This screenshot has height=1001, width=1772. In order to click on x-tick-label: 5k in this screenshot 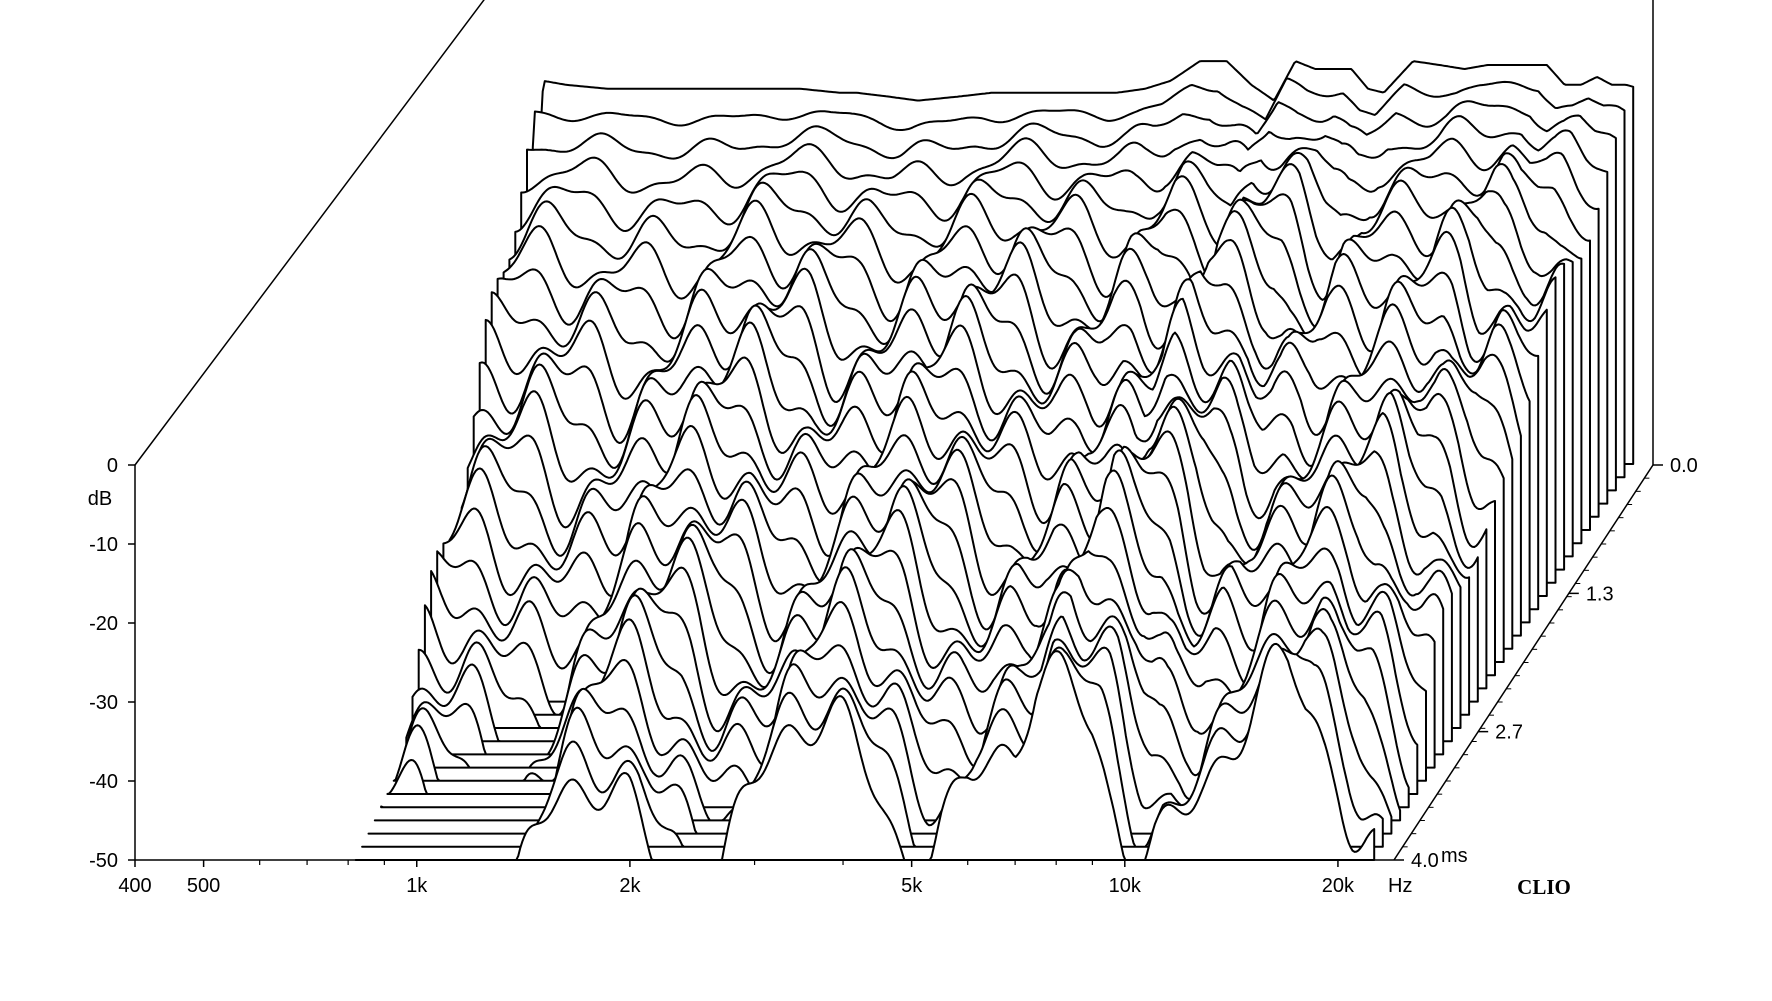, I will do `click(912, 886)`.